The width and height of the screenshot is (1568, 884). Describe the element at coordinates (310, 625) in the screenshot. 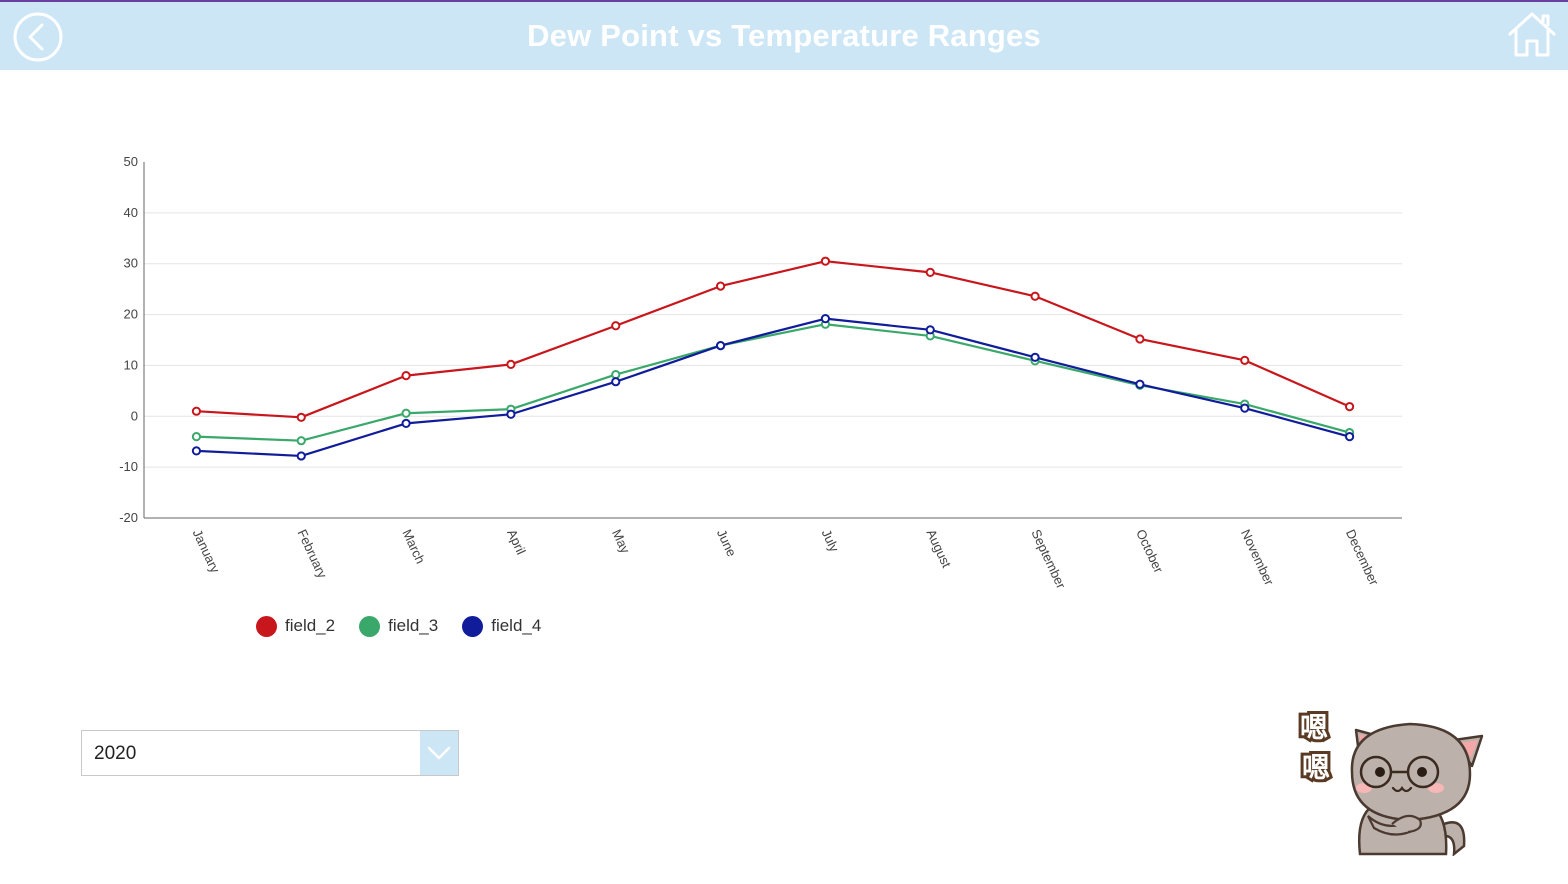

I see `legend-label: field_2` at that location.